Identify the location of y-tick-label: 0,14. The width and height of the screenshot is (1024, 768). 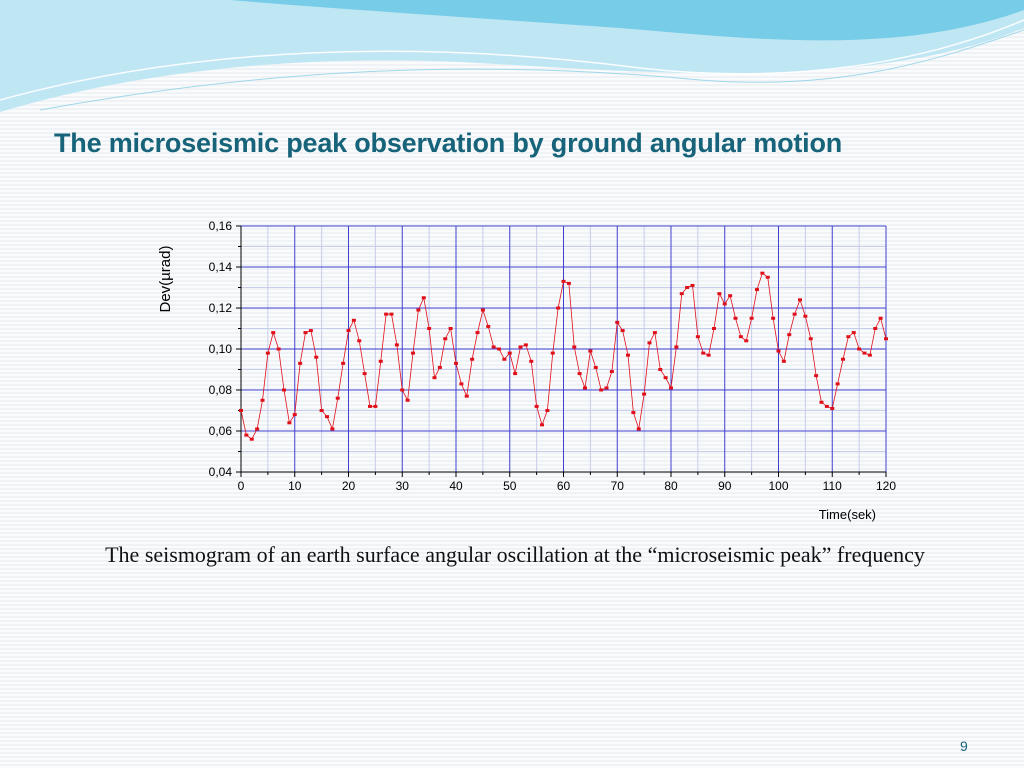
(221, 267).